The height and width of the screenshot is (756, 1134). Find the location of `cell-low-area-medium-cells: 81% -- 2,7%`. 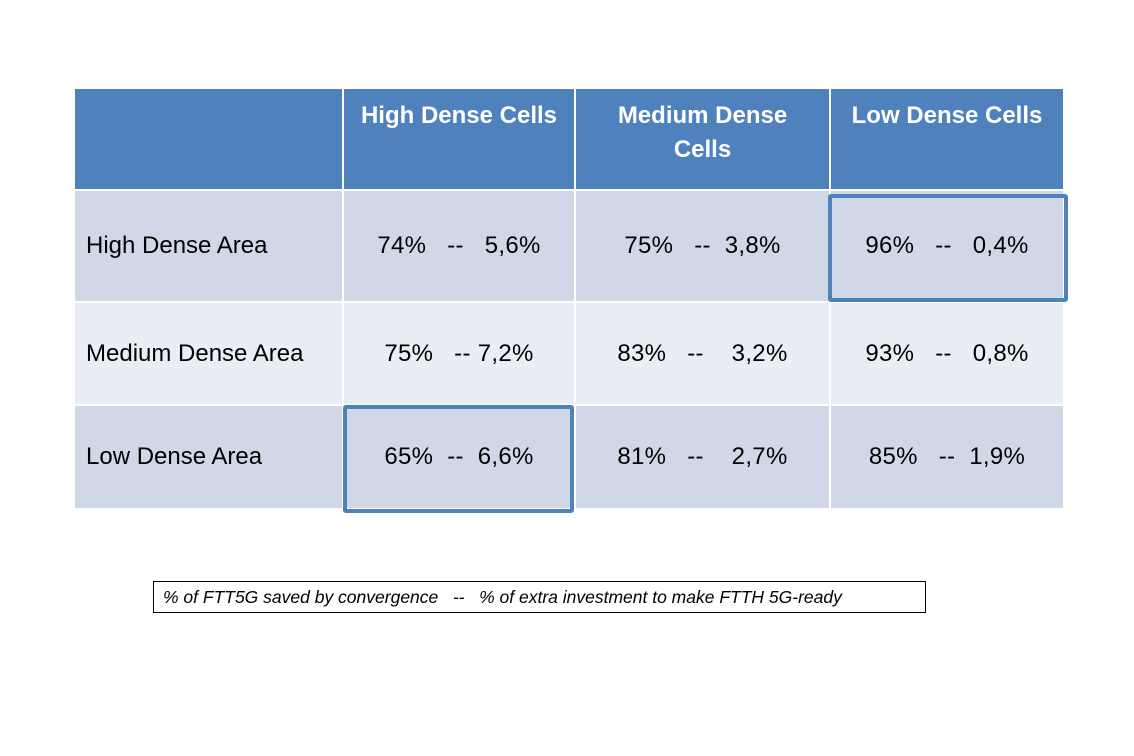

cell-low-area-medium-cells: 81% -- 2,7% is located at coordinates (702, 457).